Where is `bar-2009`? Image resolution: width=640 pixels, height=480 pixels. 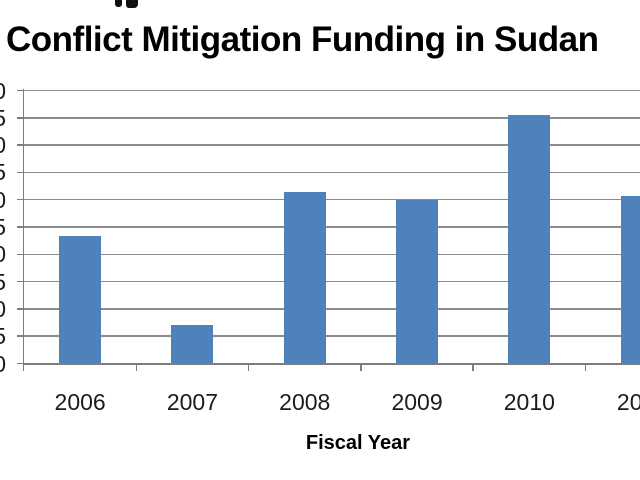 bar-2009 is located at coordinates (417, 281).